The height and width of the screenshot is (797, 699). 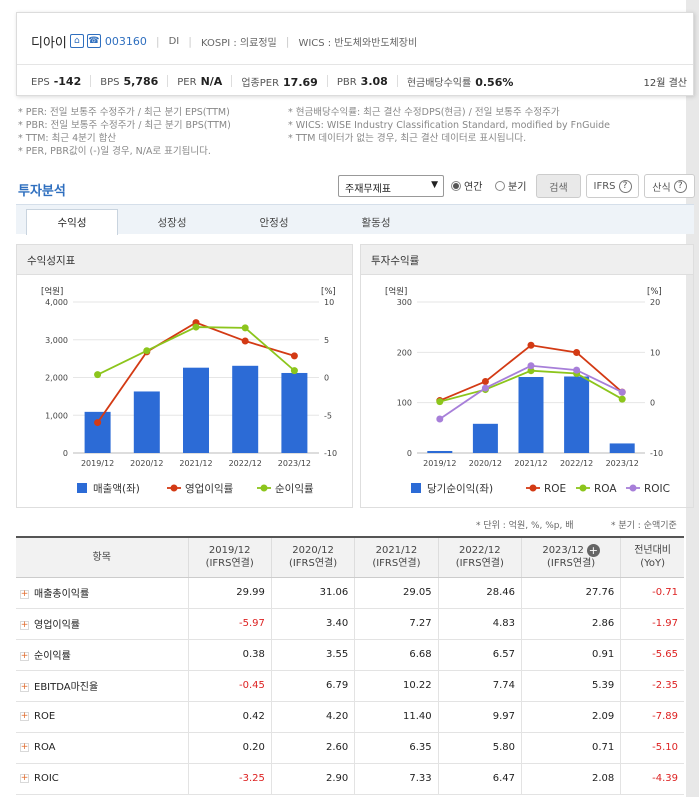 What do you see at coordinates (466, 185) in the screenshot?
I see `radio-annual: 연간` at bounding box center [466, 185].